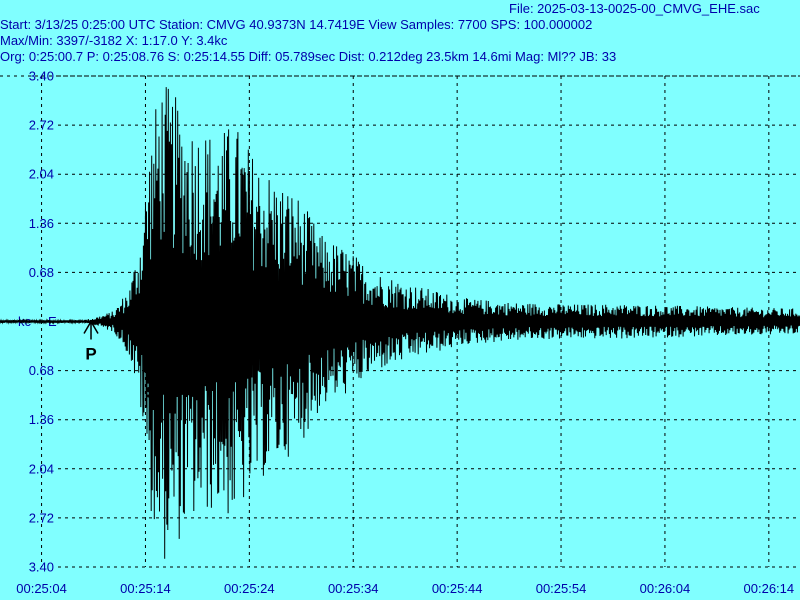 The height and width of the screenshot is (600, 800). Describe the element at coordinates (457, 588) in the screenshot. I see `x-tick-label: 00:25:44` at that location.